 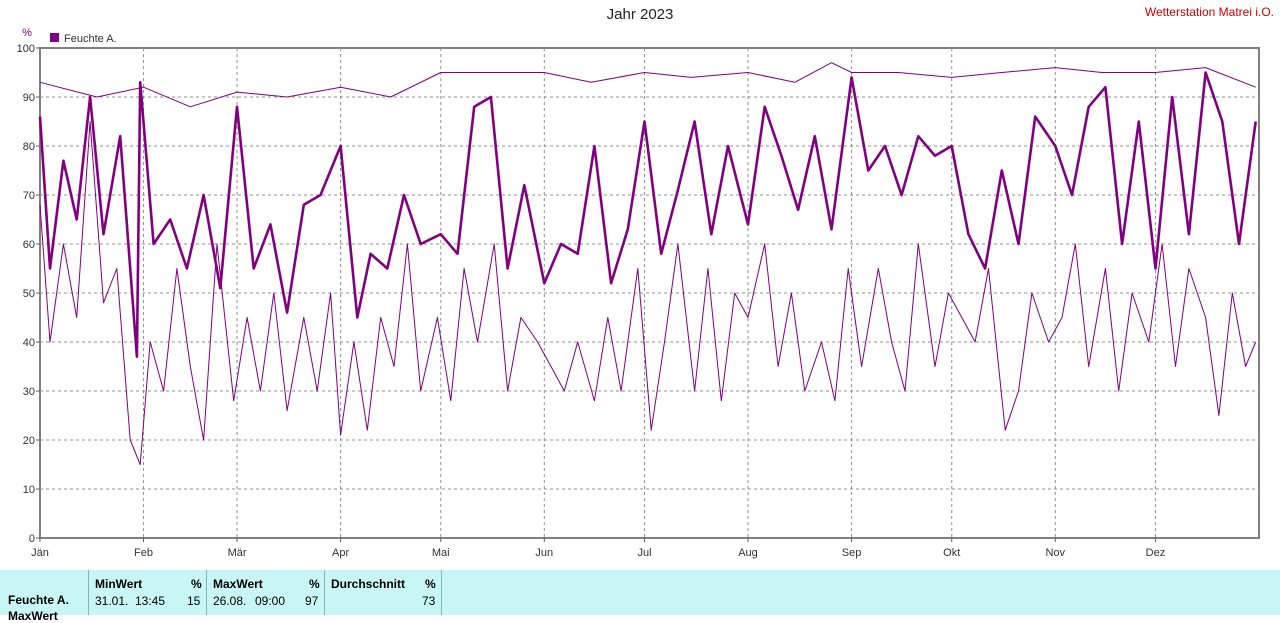 What do you see at coordinates (430, 584) in the screenshot?
I see `durchschnitt-unit: %` at bounding box center [430, 584].